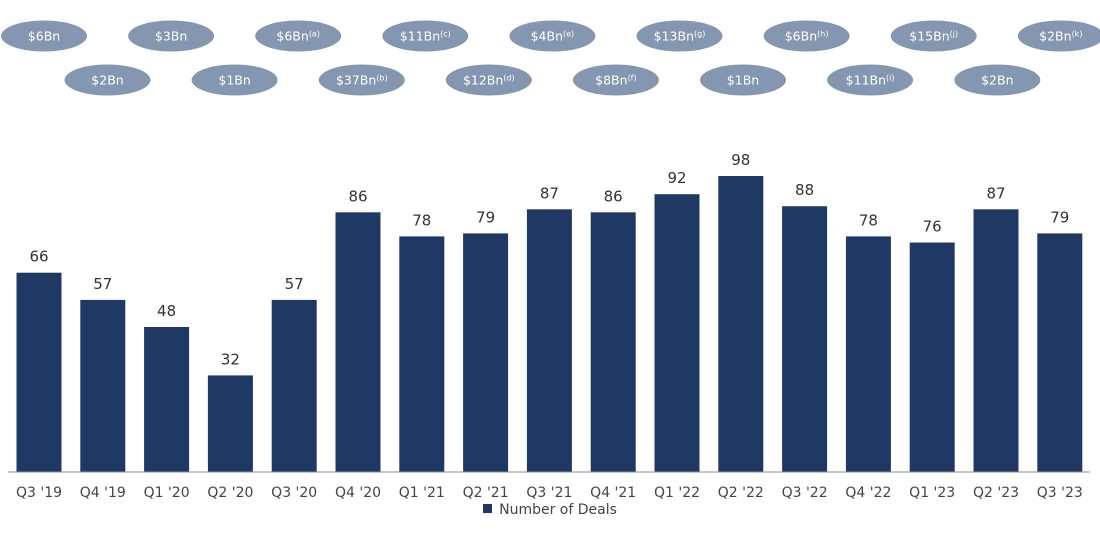  I want to click on bar-value-label: 66, so click(38, 257).